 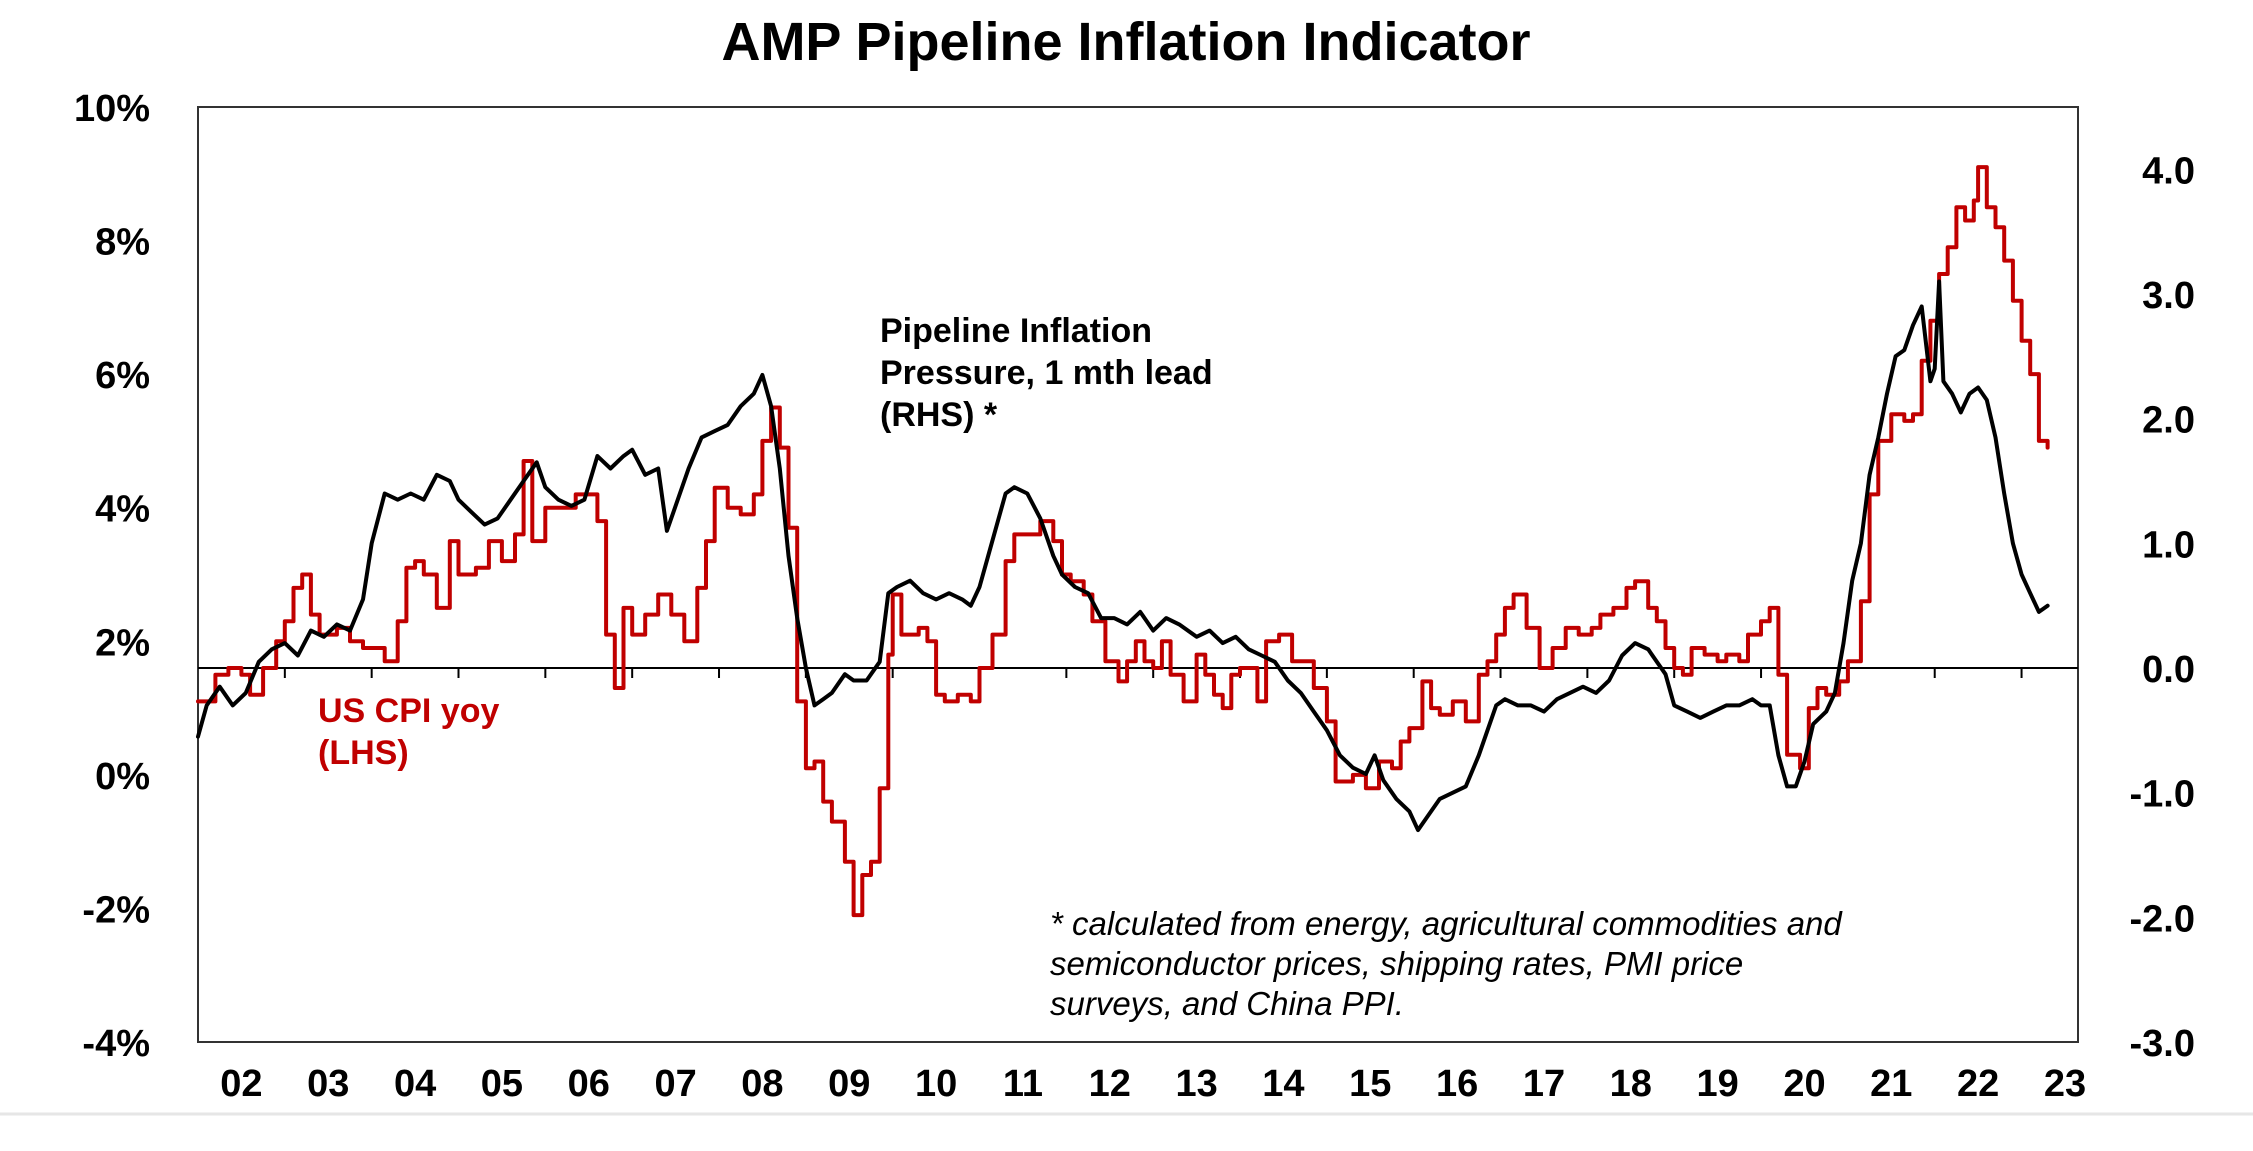 What do you see at coordinates (1717, 1084) in the screenshot?
I see `x-tick-label: 19` at bounding box center [1717, 1084].